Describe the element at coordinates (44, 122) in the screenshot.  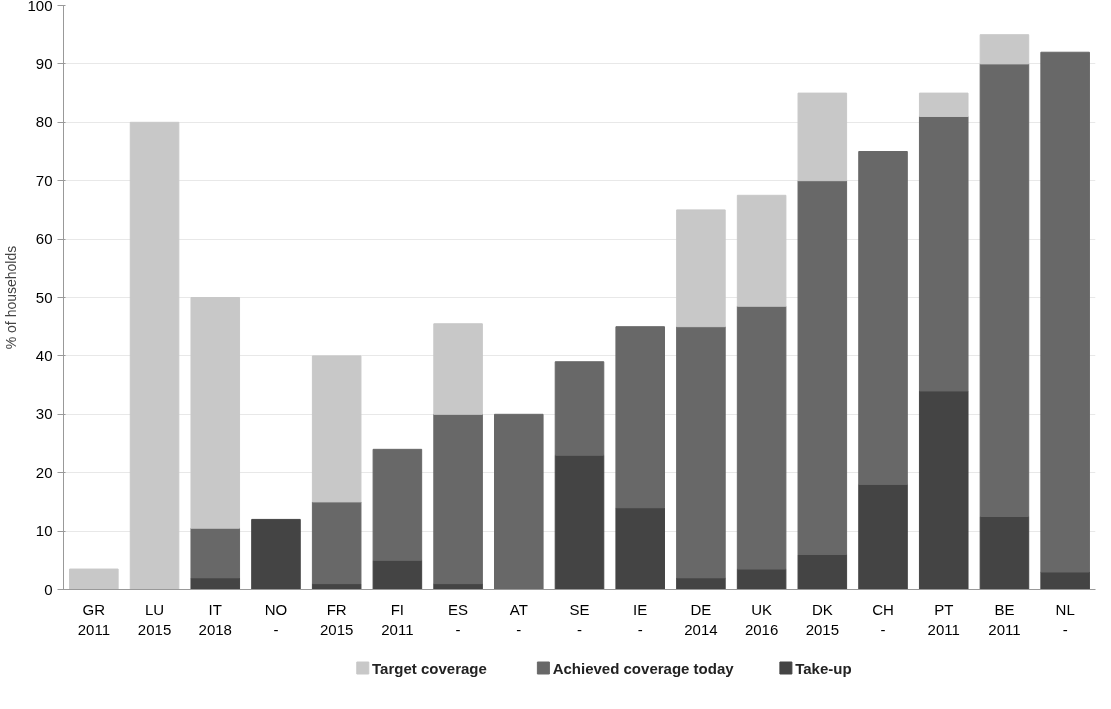
I see `y-tick-label: 80` at that location.